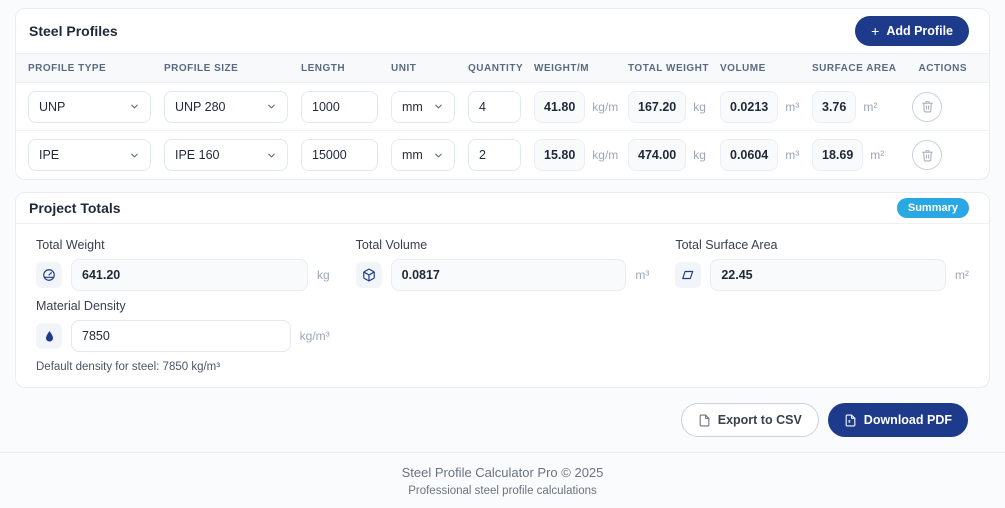 The width and height of the screenshot is (1005, 508). Describe the element at coordinates (875, 31) in the screenshot. I see `plus-icon: +` at that location.